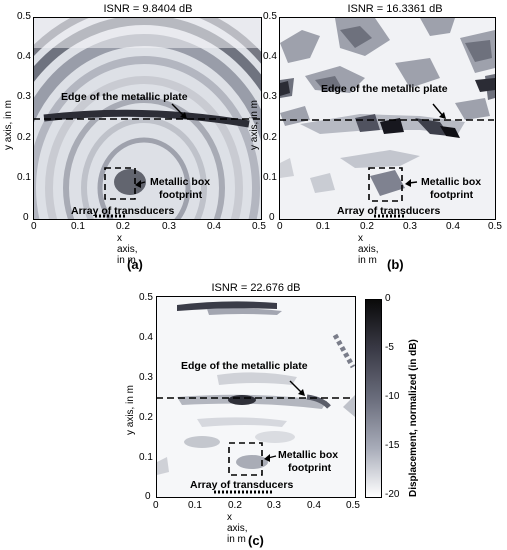 The width and height of the screenshot is (507, 550). Describe the element at coordinates (388, 298) in the screenshot. I see `colorbar-tick: 0` at that location.